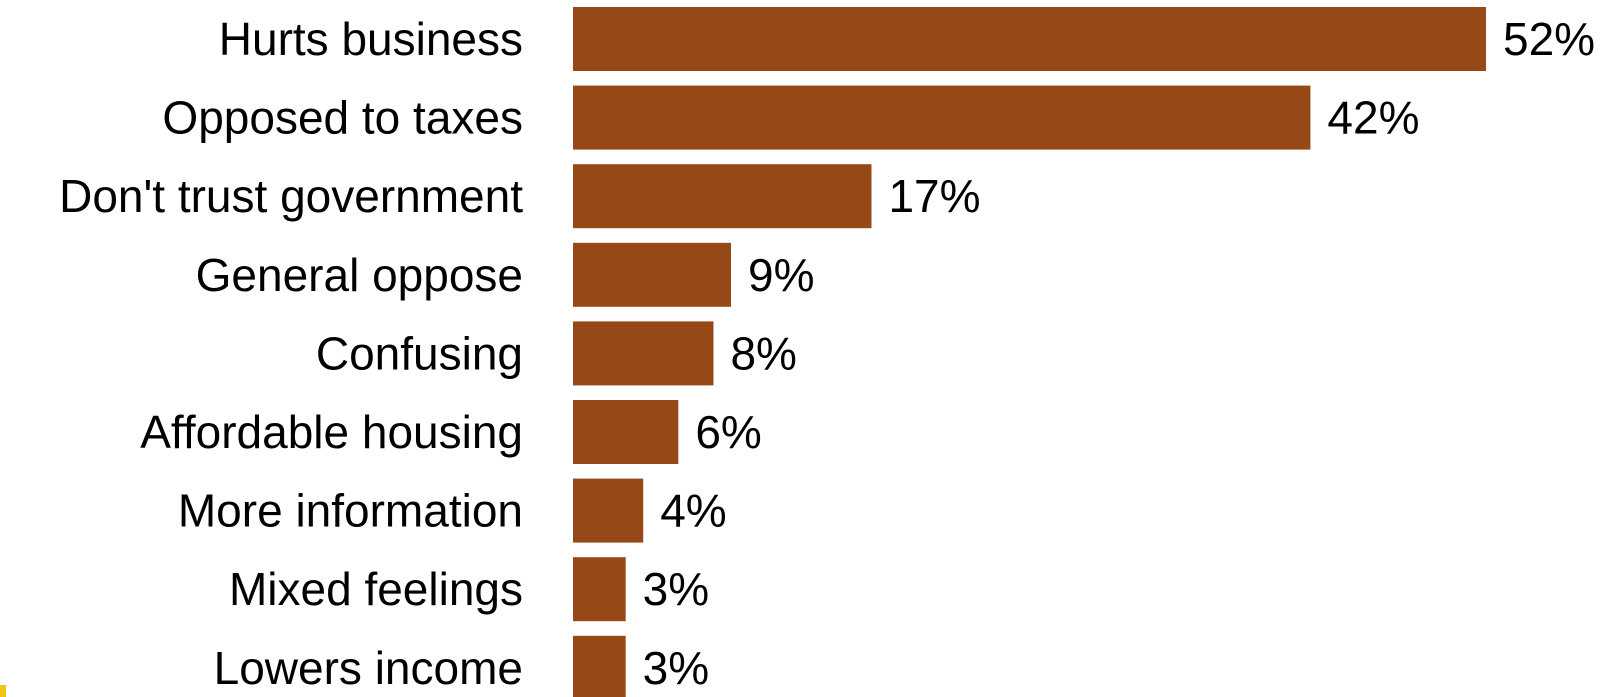 This screenshot has height=697, width=1605. Describe the element at coordinates (1549, 39) in the screenshot. I see `value-label: 52%` at that location.